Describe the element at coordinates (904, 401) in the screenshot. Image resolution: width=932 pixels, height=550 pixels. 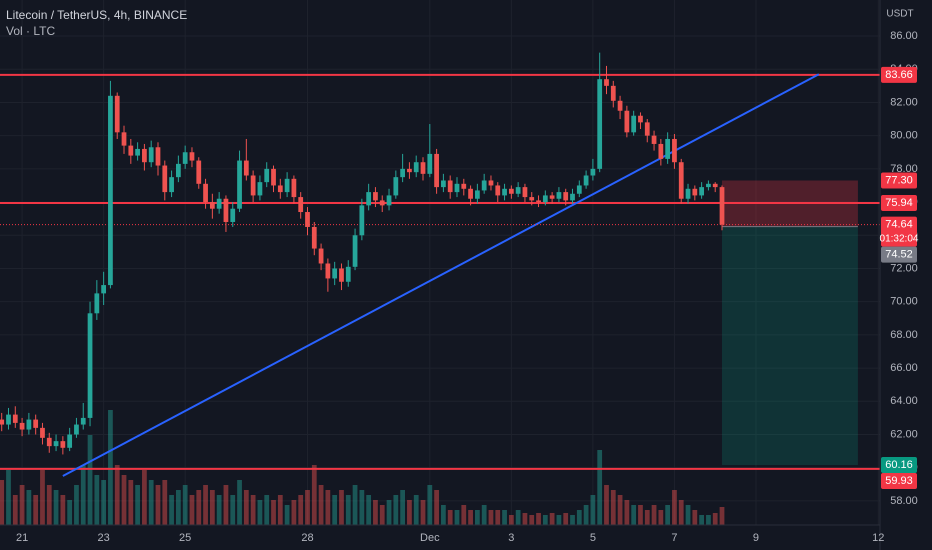
I see `y-tick-label: 64.00` at that location.